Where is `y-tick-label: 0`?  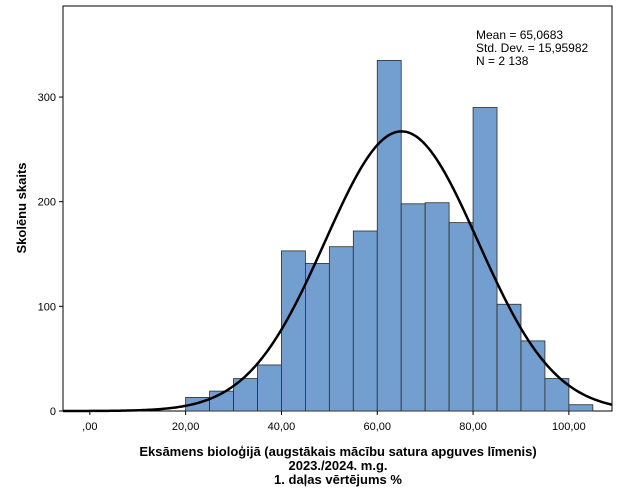
y-tick-label: 0 is located at coordinates (53, 412).